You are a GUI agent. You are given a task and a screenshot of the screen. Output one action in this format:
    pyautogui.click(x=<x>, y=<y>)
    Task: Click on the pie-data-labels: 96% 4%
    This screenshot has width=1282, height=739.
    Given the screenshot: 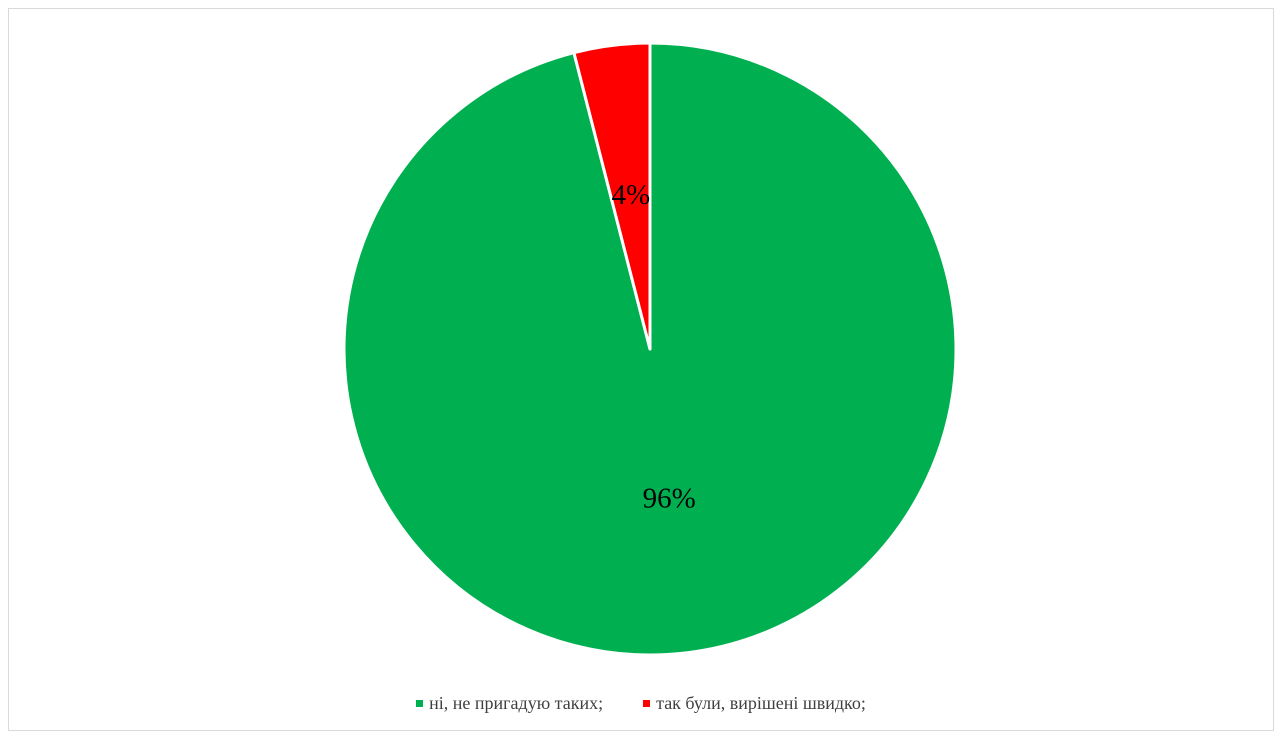 What is the action you would take?
    pyautogui.click(x=653, y=347)
    